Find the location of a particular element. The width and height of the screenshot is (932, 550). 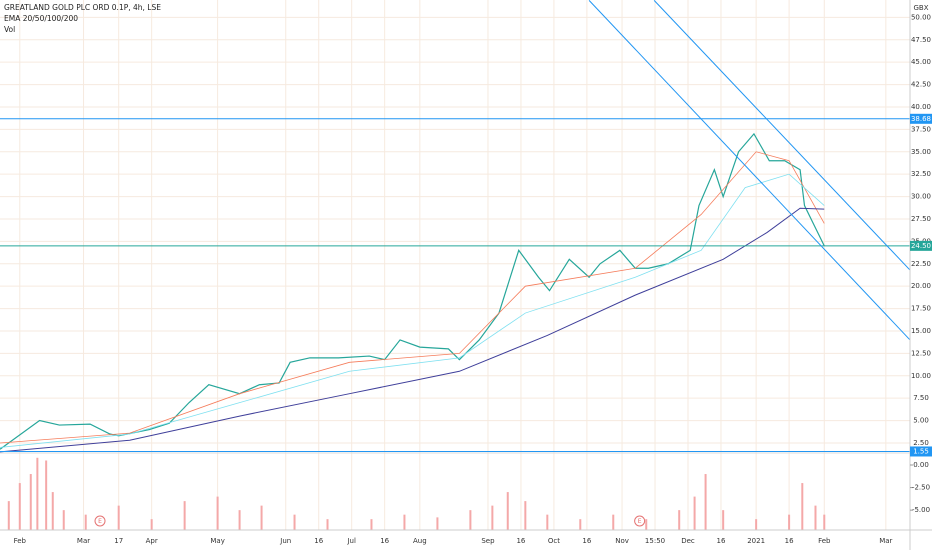

y-tick-label: 45.00 is located at coordinates (921, 62).